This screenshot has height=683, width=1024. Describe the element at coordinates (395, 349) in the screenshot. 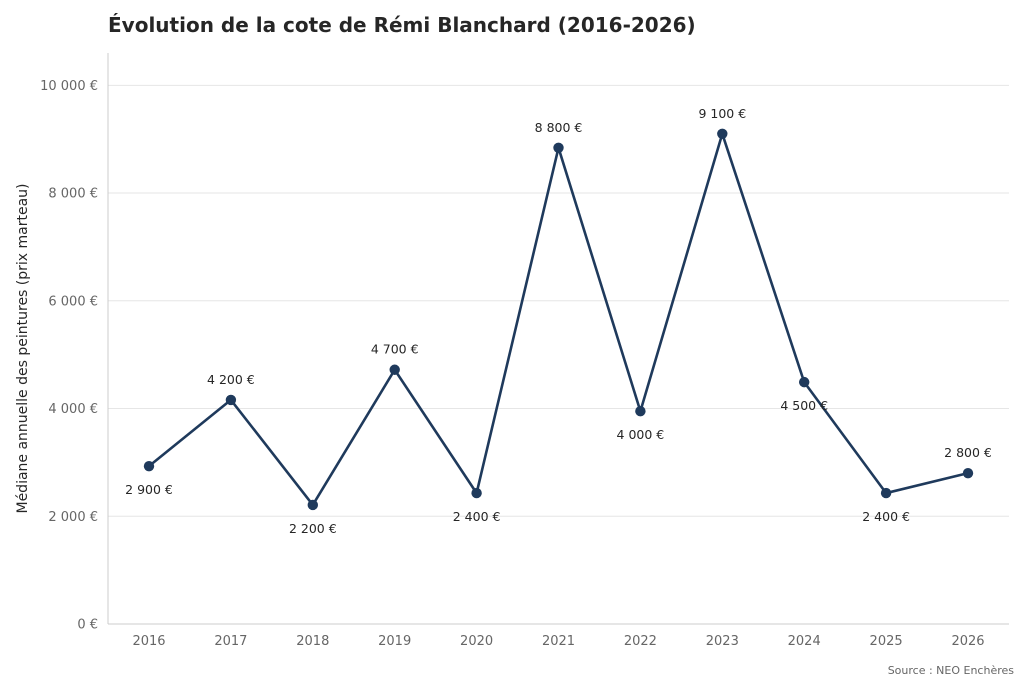

I see `data-label: 4 700 €` at that location.